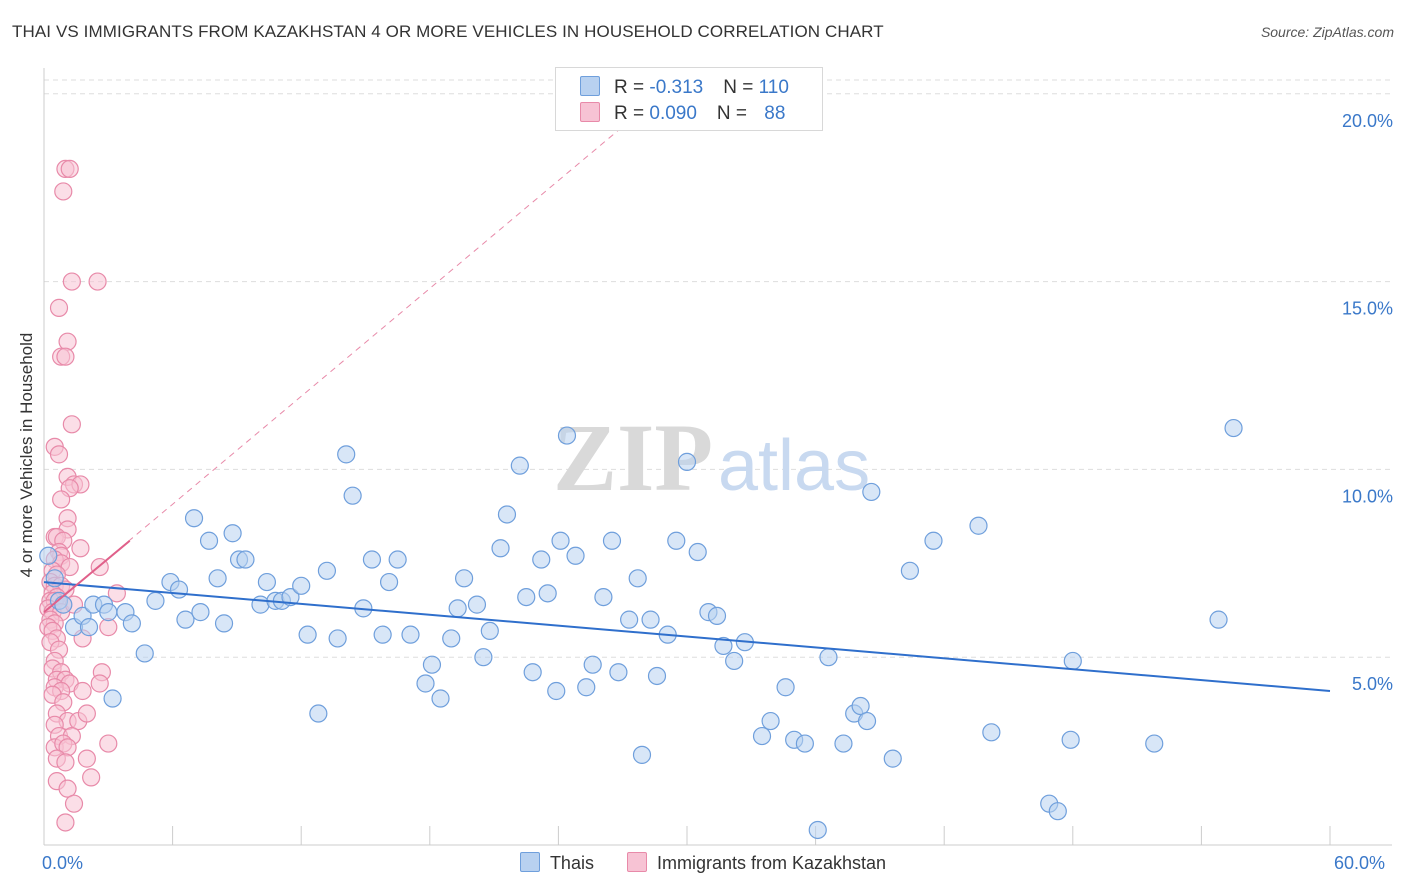  What do you see at coordinates (1367, 402) in the screenshot?
I see `y-tick-labels: 5.0% 10.0% 15.0% 20.0%` at bounding box center [1367, 402].